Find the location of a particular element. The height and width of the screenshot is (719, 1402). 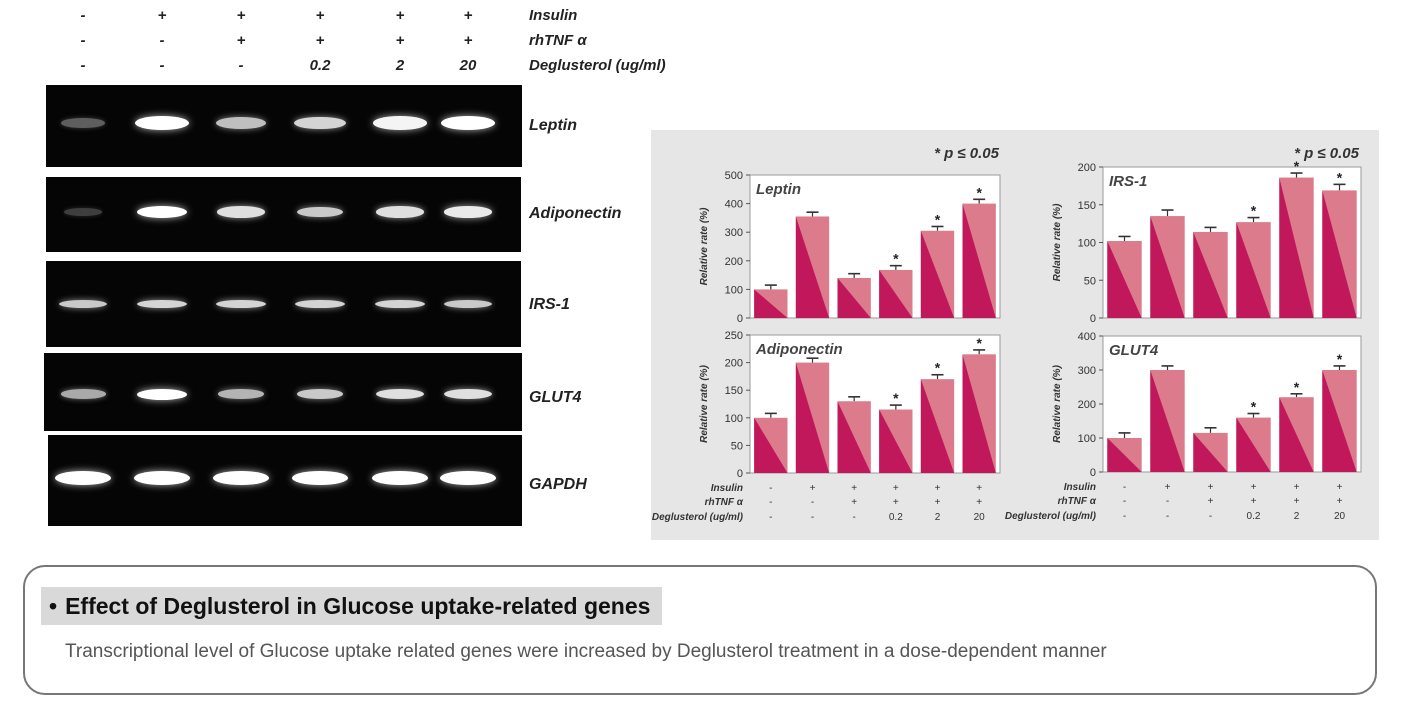

y-axis-label: Relative rate (%) is located at coordinates (1057, 403).